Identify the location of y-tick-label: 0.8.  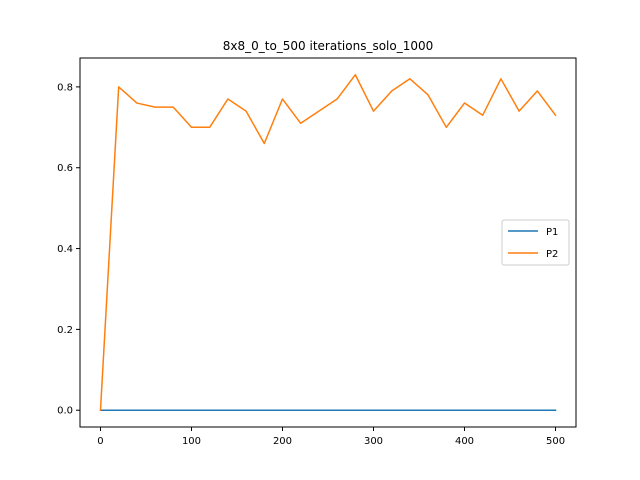
(65, 87).